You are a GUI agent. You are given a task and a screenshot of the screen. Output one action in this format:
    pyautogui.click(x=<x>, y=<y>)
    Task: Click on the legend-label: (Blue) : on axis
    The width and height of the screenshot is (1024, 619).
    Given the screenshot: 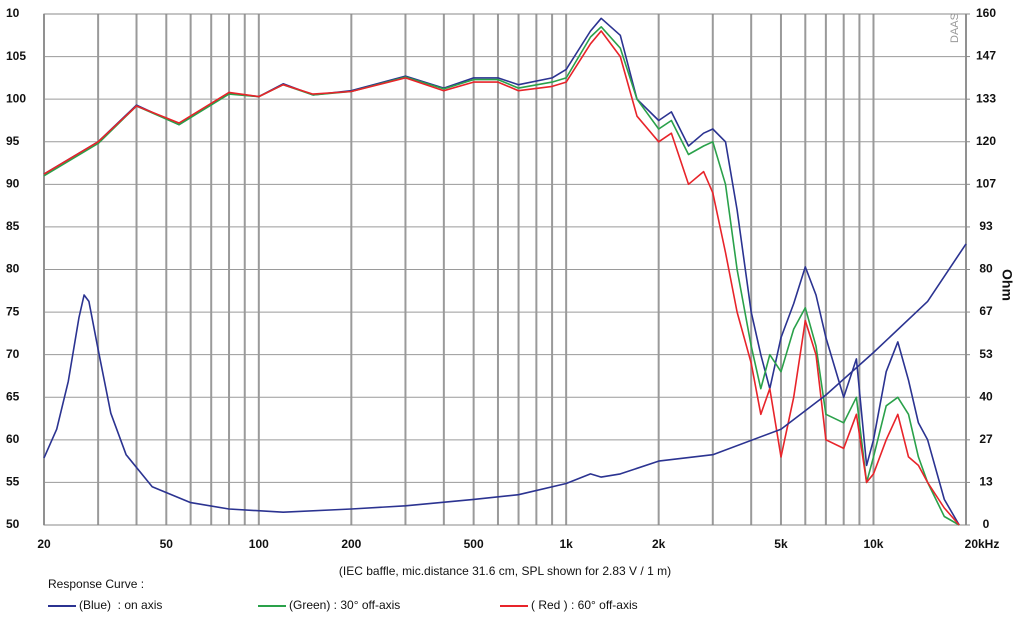 What is the action you would take?
    pyautogui.click(x=120, y=605)
    